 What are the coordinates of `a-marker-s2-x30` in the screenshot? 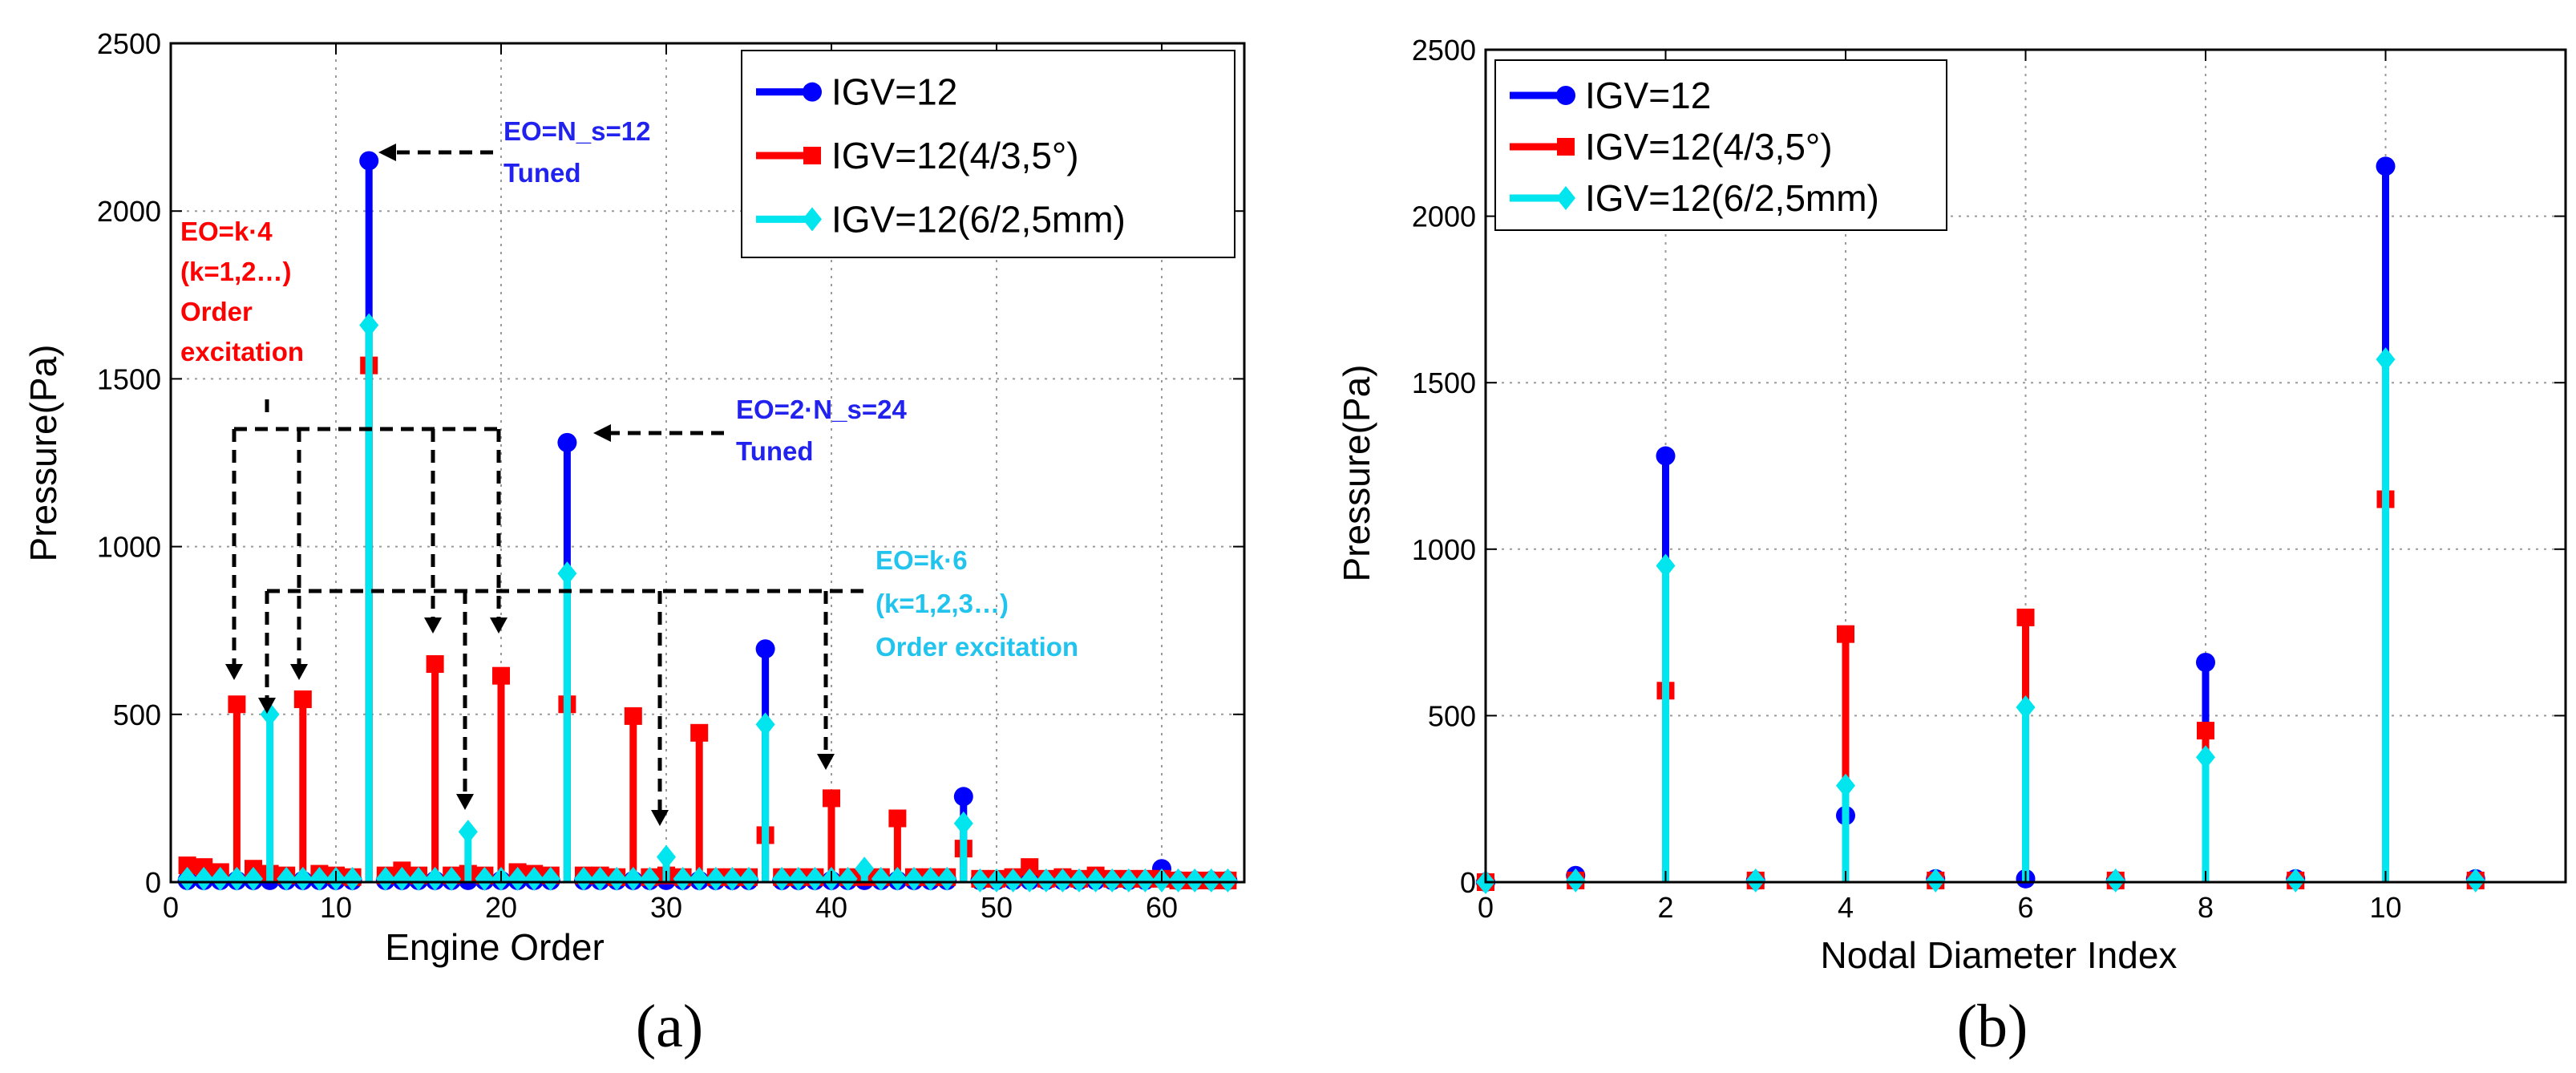 It's located at (666, 856).